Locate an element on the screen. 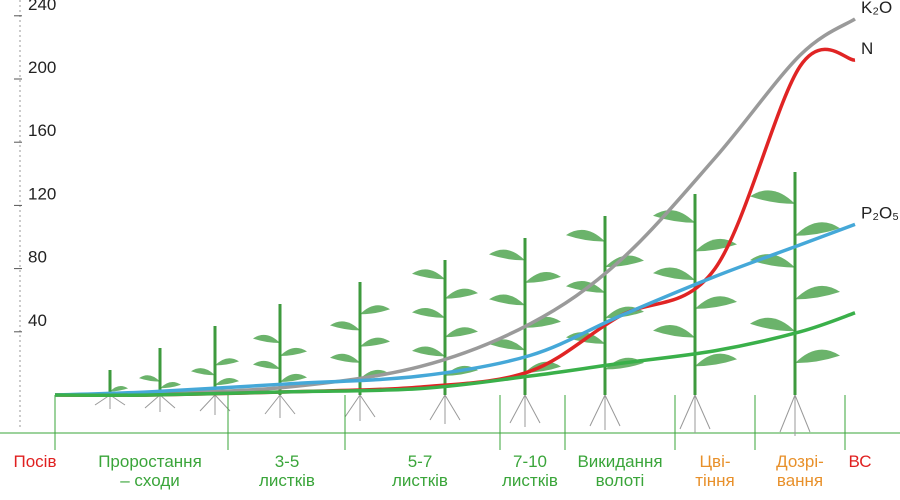  stage-label: Посів is located at coordinates (35, 461).